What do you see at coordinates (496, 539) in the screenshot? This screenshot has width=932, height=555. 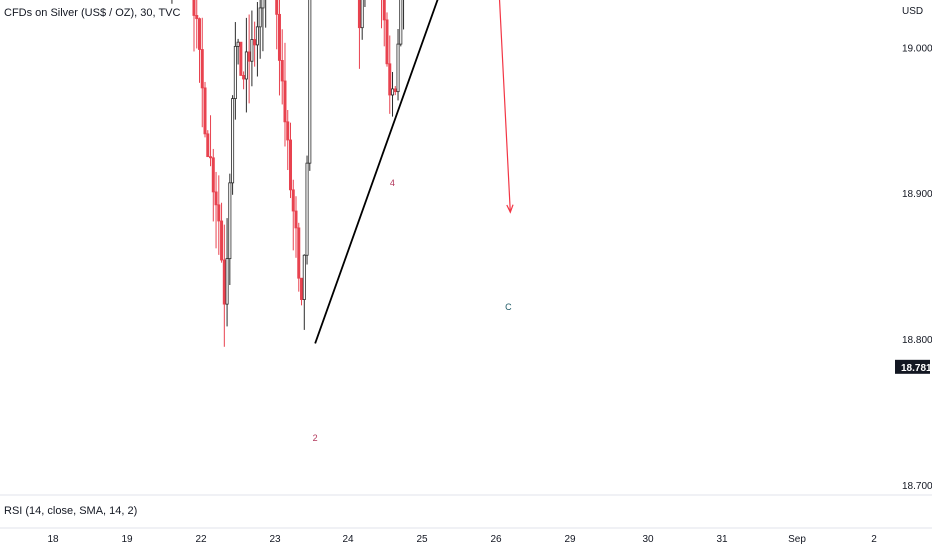 I see `x-axis-tick-label: 26` at bounding box center [496, 539].